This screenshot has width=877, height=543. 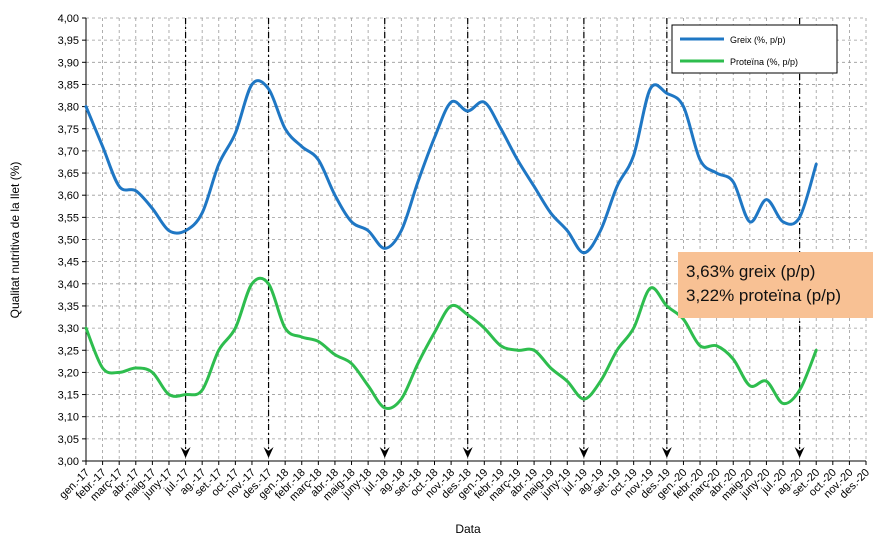 I want to click on annotation-protein-text: 3,22% proteïna (p/p), so click(x=763, y=295).